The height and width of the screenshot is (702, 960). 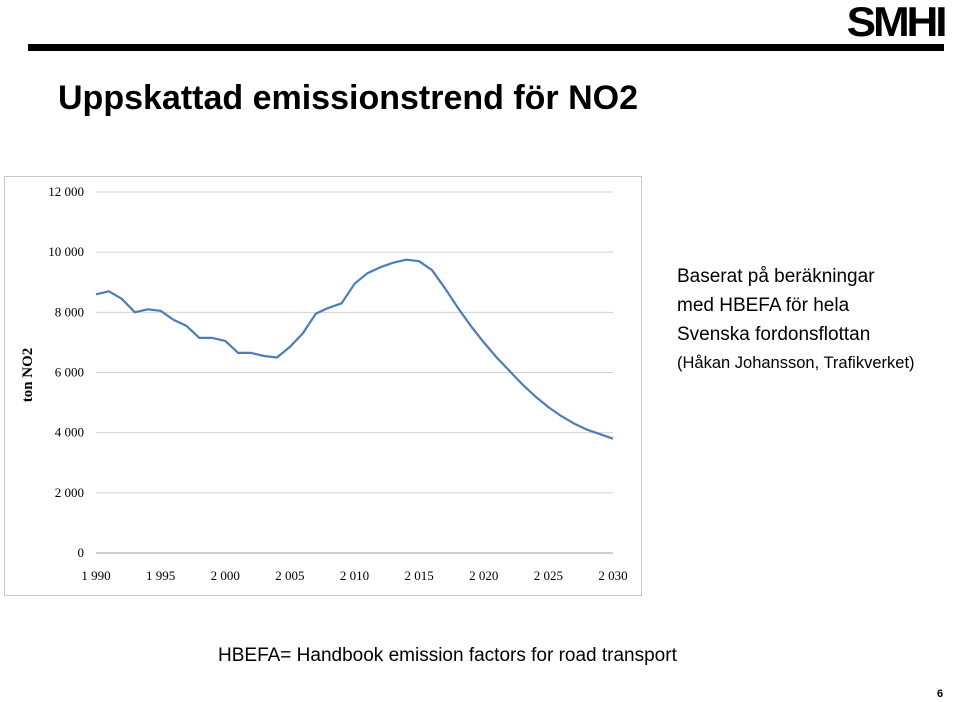 I want to click on series-layer, so click(x=354, y=349).